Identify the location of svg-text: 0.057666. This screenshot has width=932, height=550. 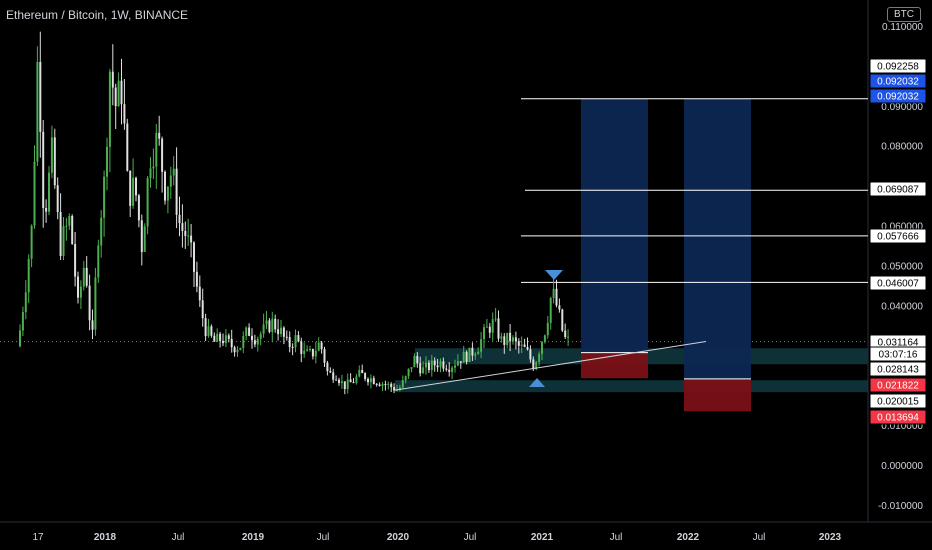
(898, 237).